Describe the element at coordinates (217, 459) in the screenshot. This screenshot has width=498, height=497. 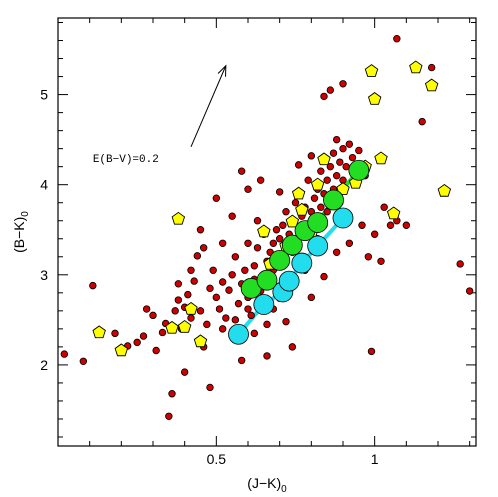
I see `x-tick-label: 0.5` at that location.